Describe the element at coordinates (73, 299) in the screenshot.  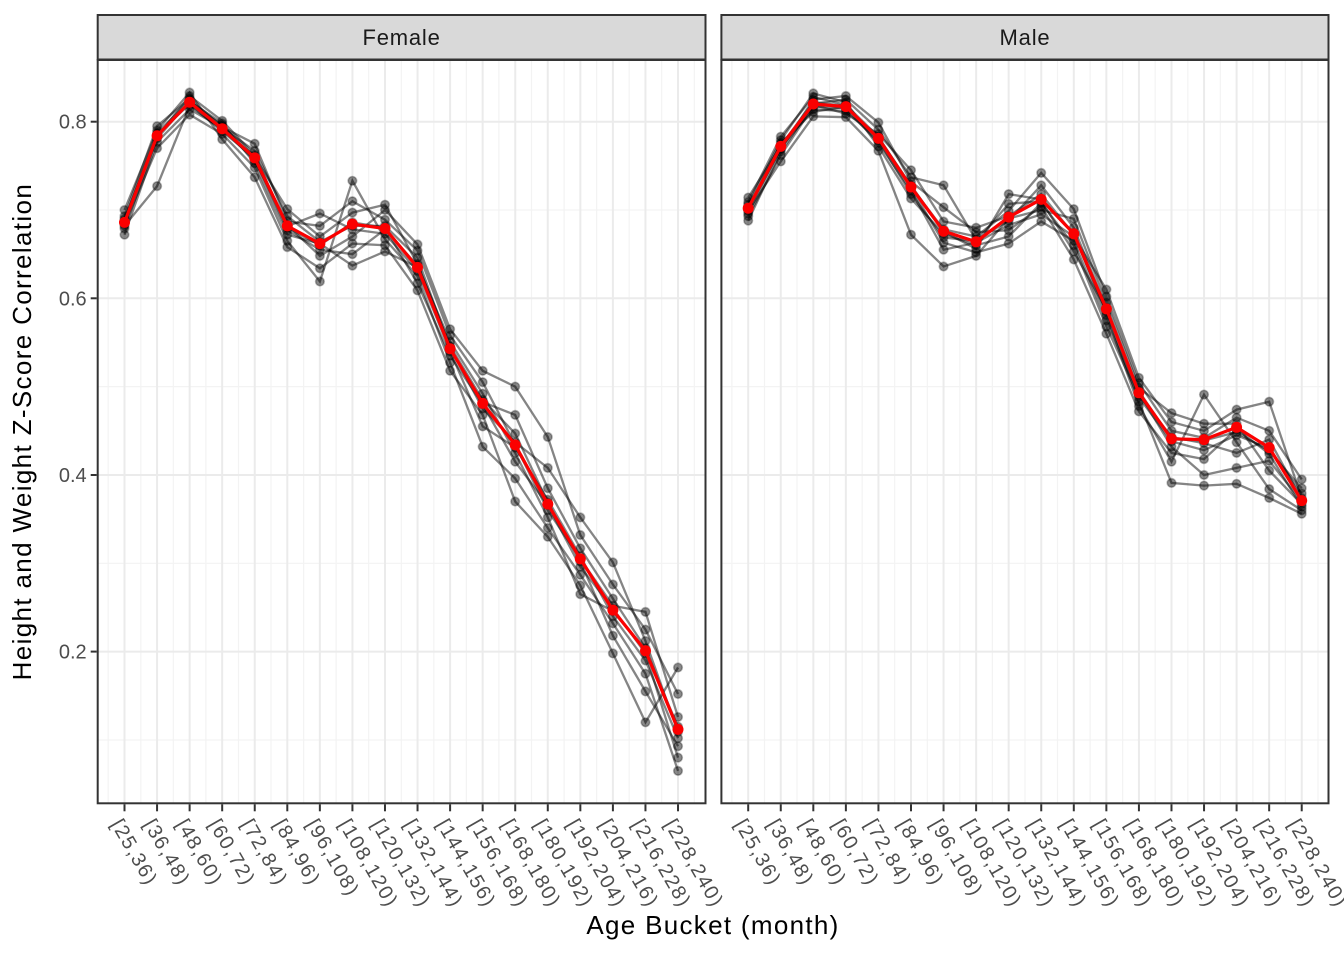
I see `svg-text: 0.6` at that location.